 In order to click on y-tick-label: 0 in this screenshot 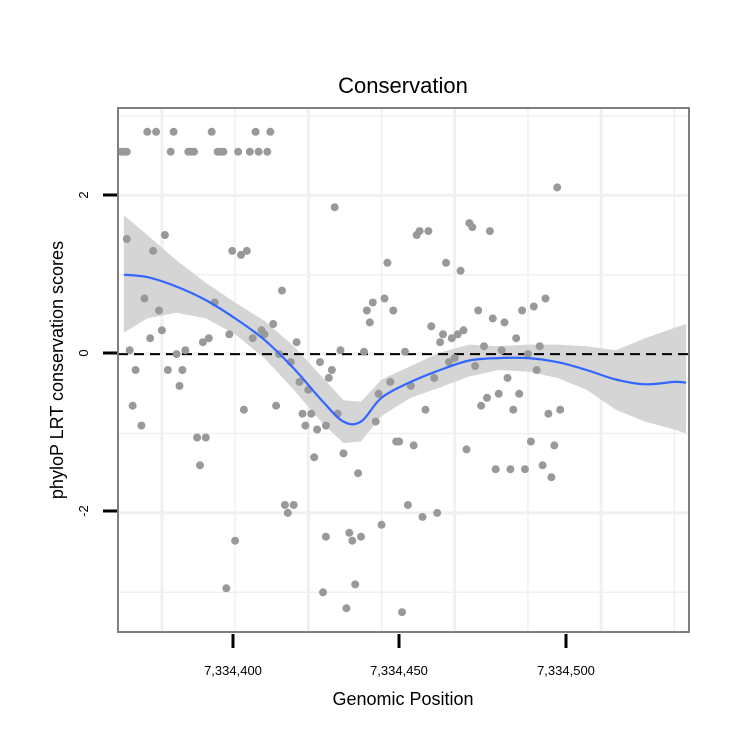, I will do `click(83, 352)`.